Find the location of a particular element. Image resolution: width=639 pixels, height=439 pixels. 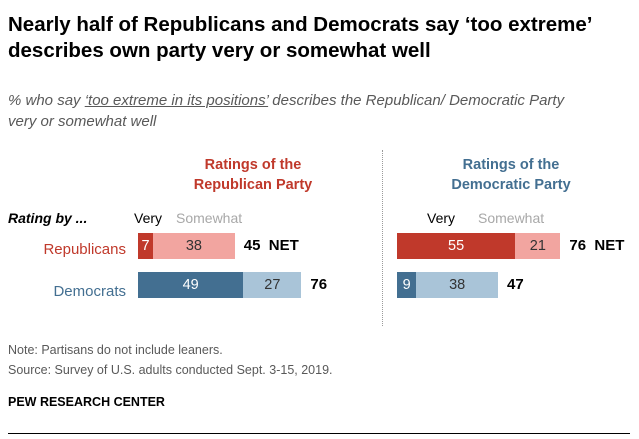

bar-democratic-party-republicans-somewhat: 21 is located at coordinates (538, 246).